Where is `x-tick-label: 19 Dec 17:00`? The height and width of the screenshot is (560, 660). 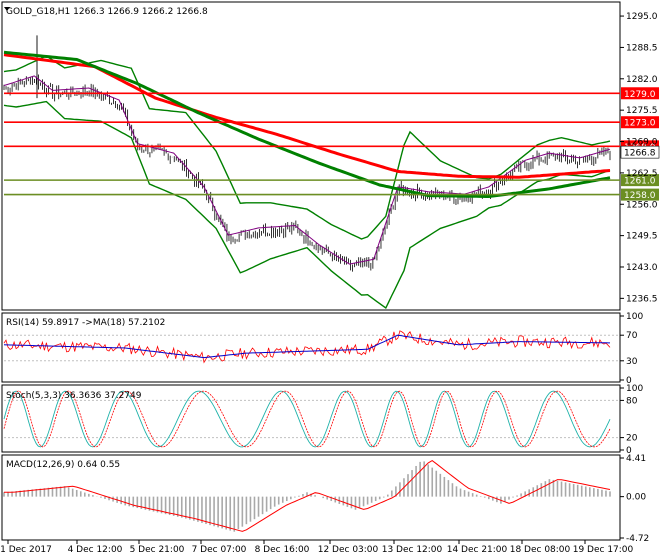
x-tick-label: 19 Dec 17:00 is located at coordinates (603, 550).